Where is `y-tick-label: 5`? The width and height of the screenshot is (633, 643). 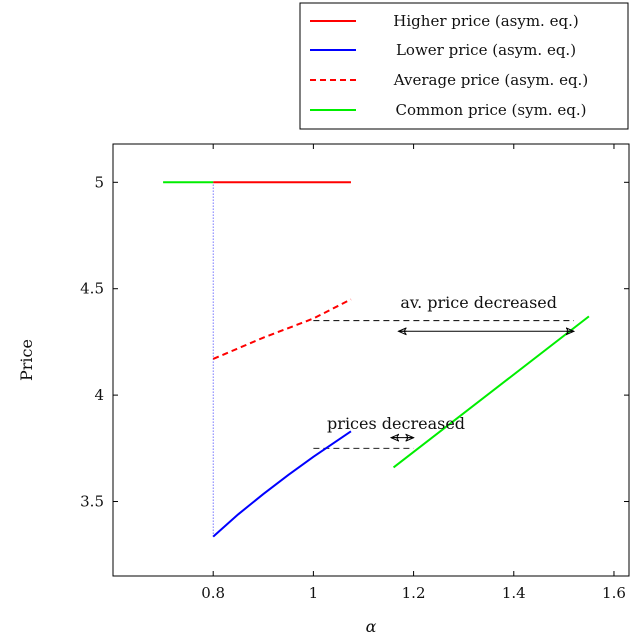
y-tick-label: 5 is located at coordinates (99, 182).